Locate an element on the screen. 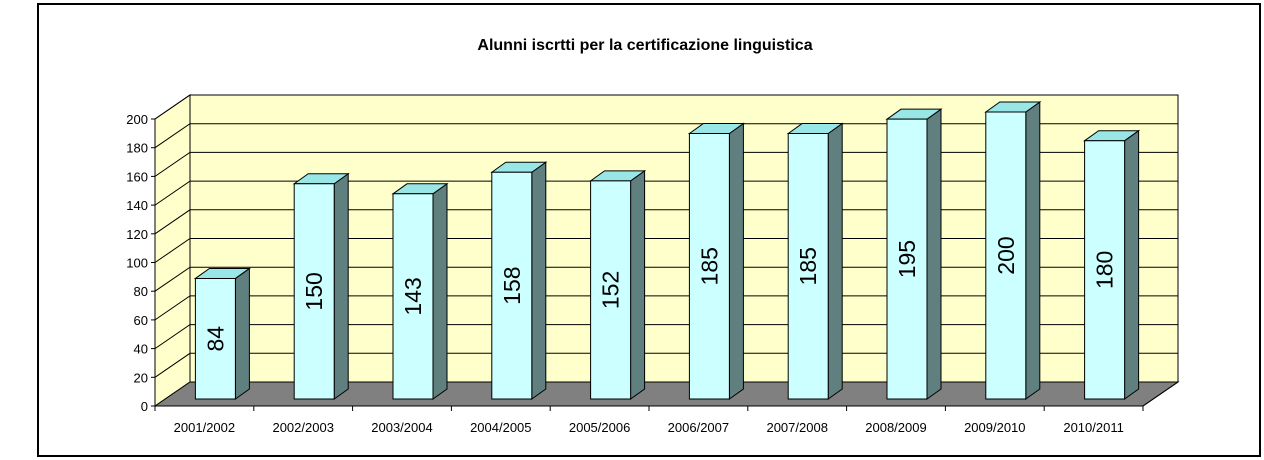 The height and width of the screenshot is (460, 1264). value-label: 200 is located at coordinates (1006, 255).